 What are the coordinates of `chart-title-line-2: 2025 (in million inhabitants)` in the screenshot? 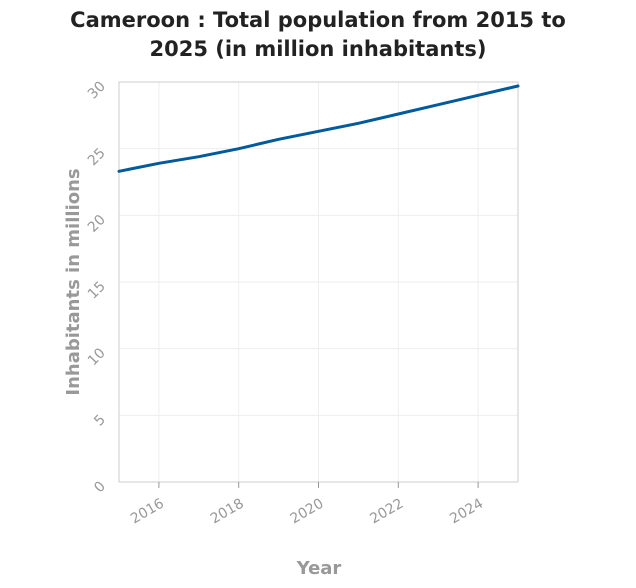 It's located at (318, 49).